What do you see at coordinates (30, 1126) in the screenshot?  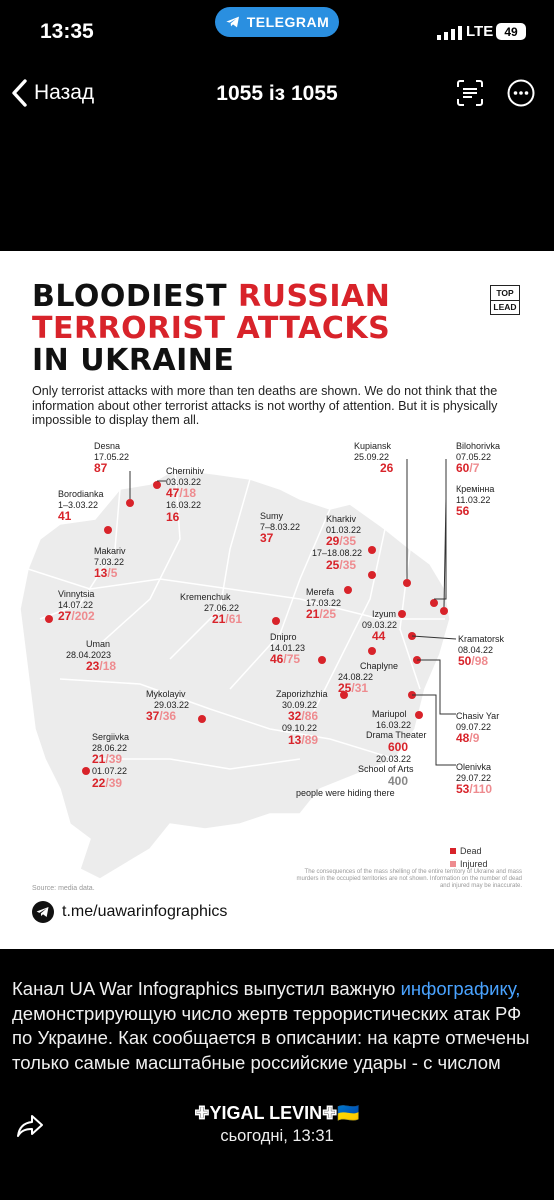 I see `share-icon` at bounding box center [30, 1126].